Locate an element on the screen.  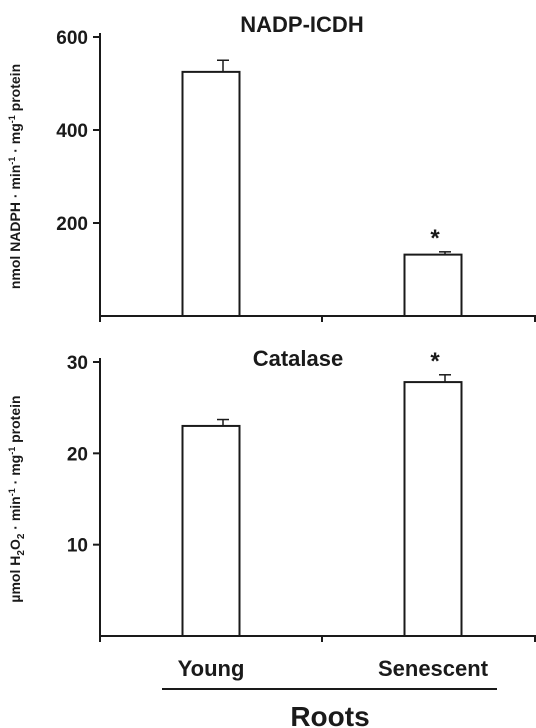
chart-title: Catalase is located at coordinates (298, 358).